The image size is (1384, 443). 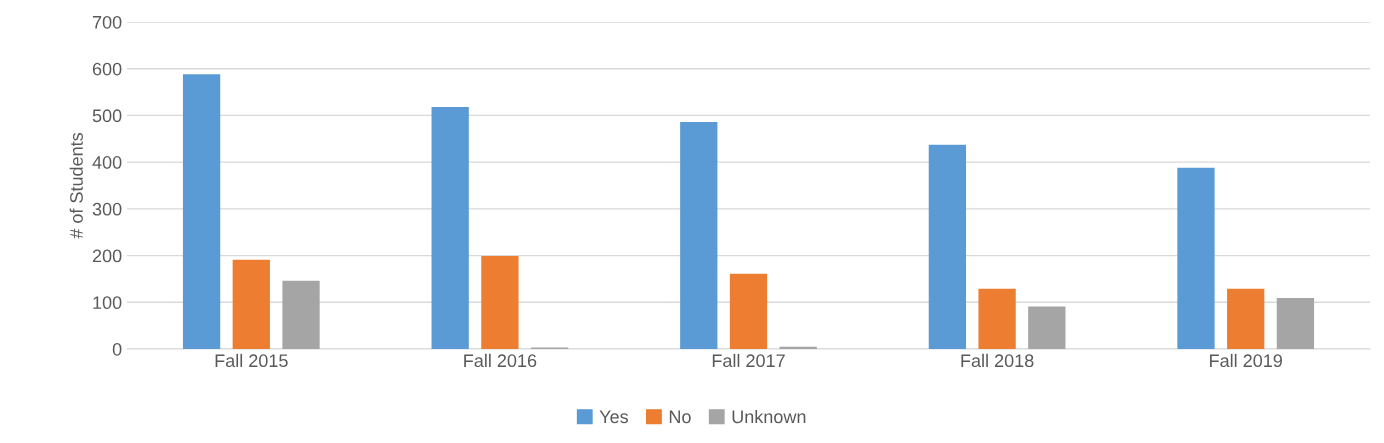 What do you see at coordinates (748, 360) in the screenshot?
I see `x-tick-label: Fall 2017` at bounding box center [748, 360].